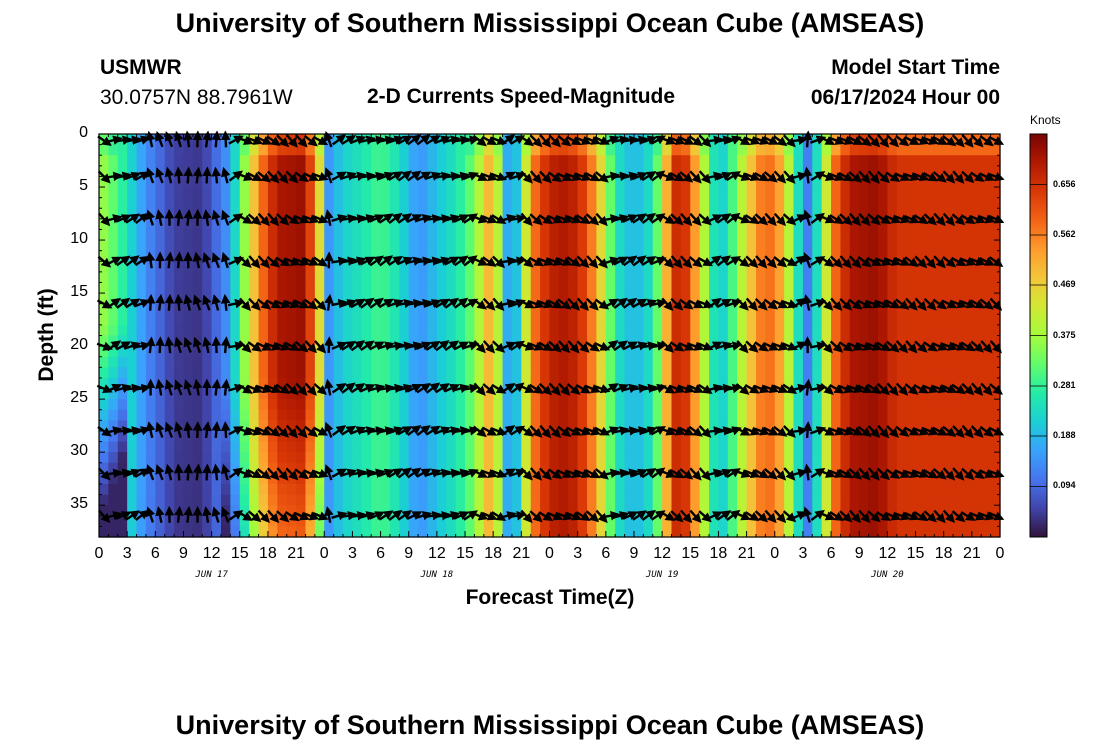  Describe the element at coordinates (634, 553) in the screenshot. I see `x-tick-label: 9` at that location.